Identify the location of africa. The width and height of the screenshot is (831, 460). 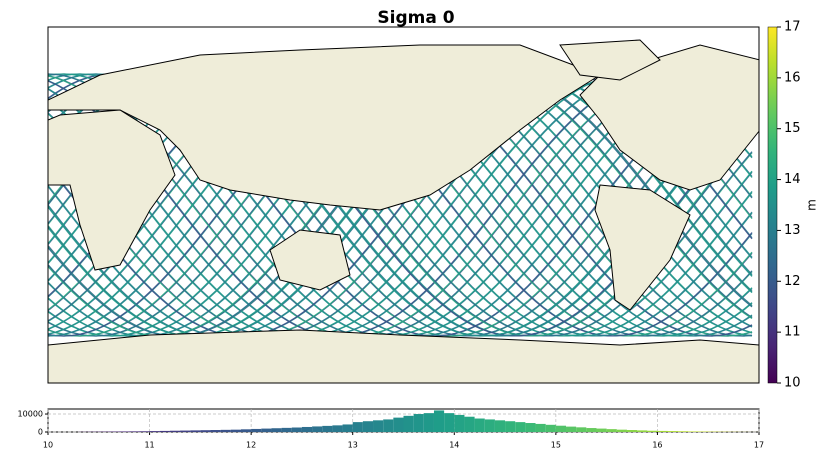
(112, 190).